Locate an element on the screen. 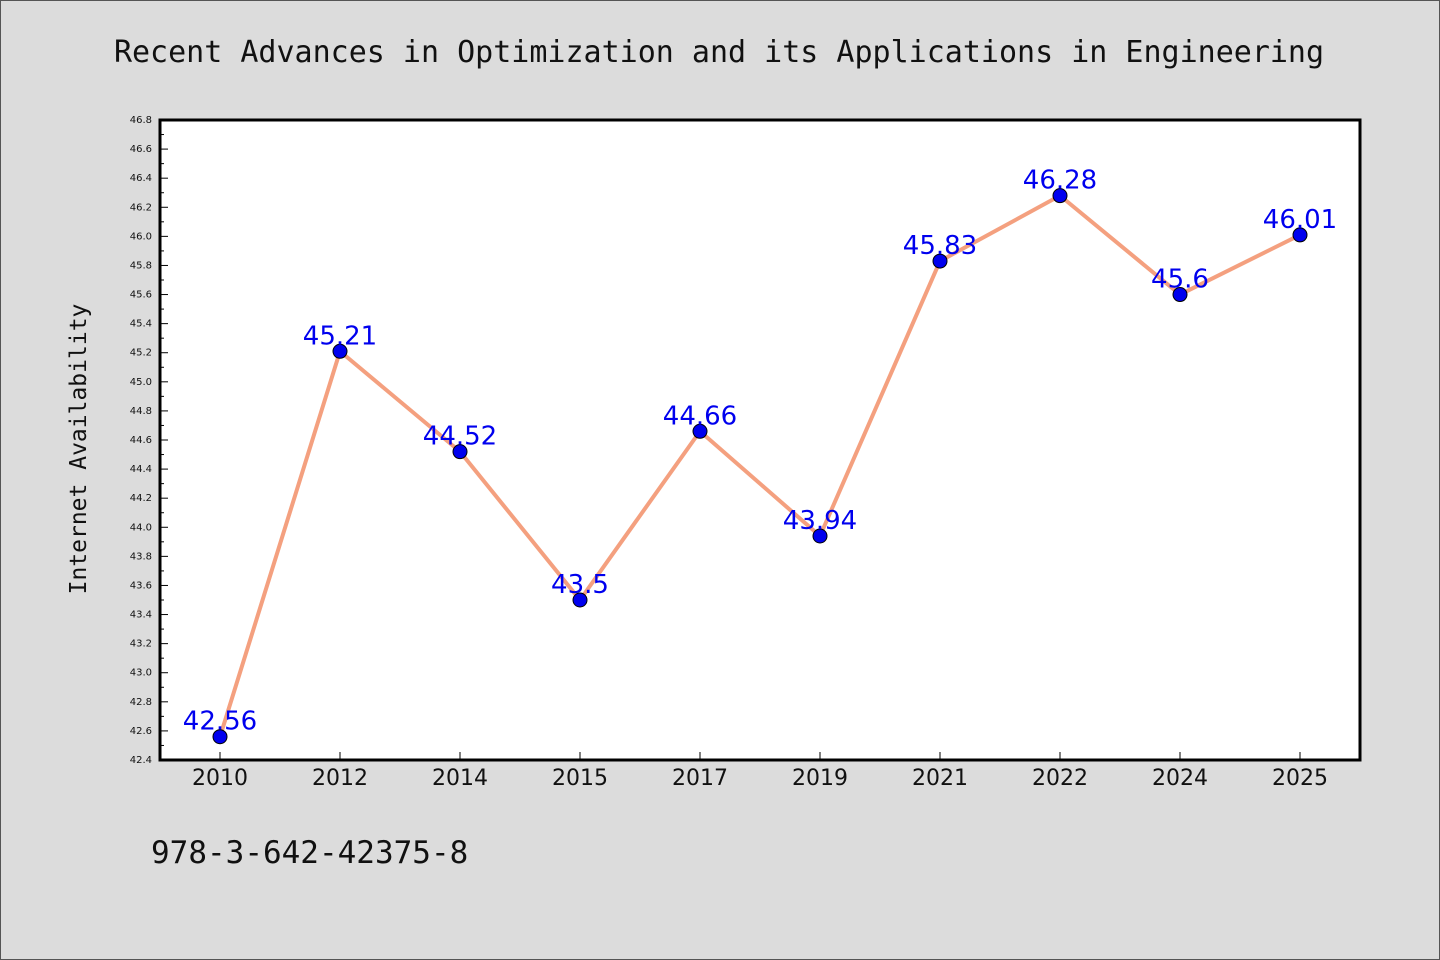 The image size is (1440, 960). x-tick-label: 2014 is located at coordinates (460, 778).